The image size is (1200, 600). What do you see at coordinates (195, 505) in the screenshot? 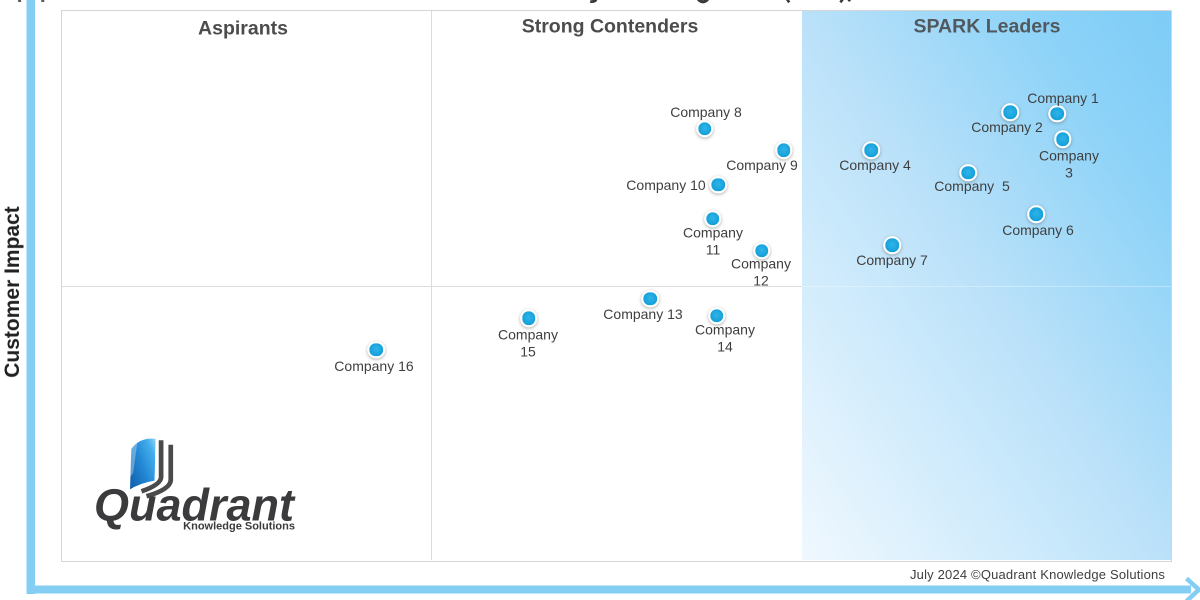
I see `svg-text: Quadrant` at bounding box center [195, 505].